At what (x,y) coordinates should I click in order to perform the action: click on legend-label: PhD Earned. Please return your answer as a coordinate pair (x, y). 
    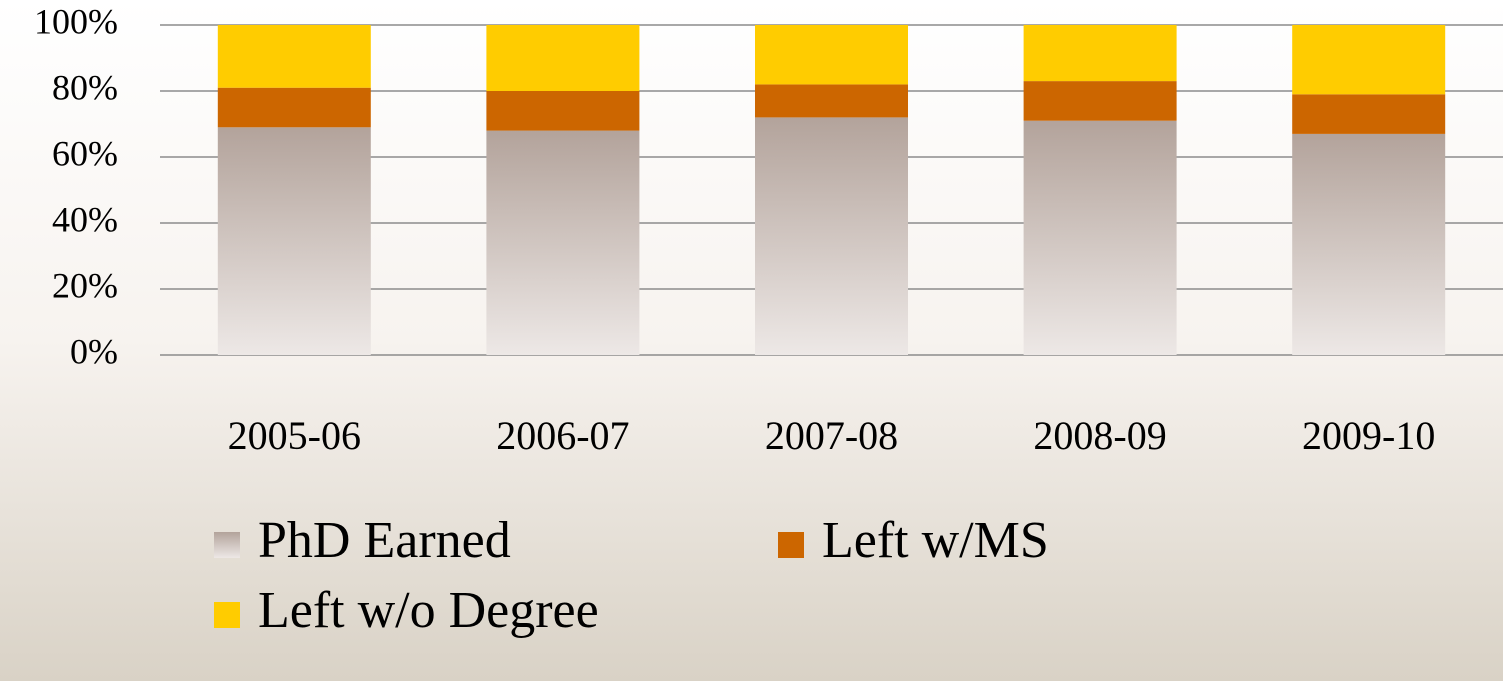
    Looking at the image, I should click on (384, 540).